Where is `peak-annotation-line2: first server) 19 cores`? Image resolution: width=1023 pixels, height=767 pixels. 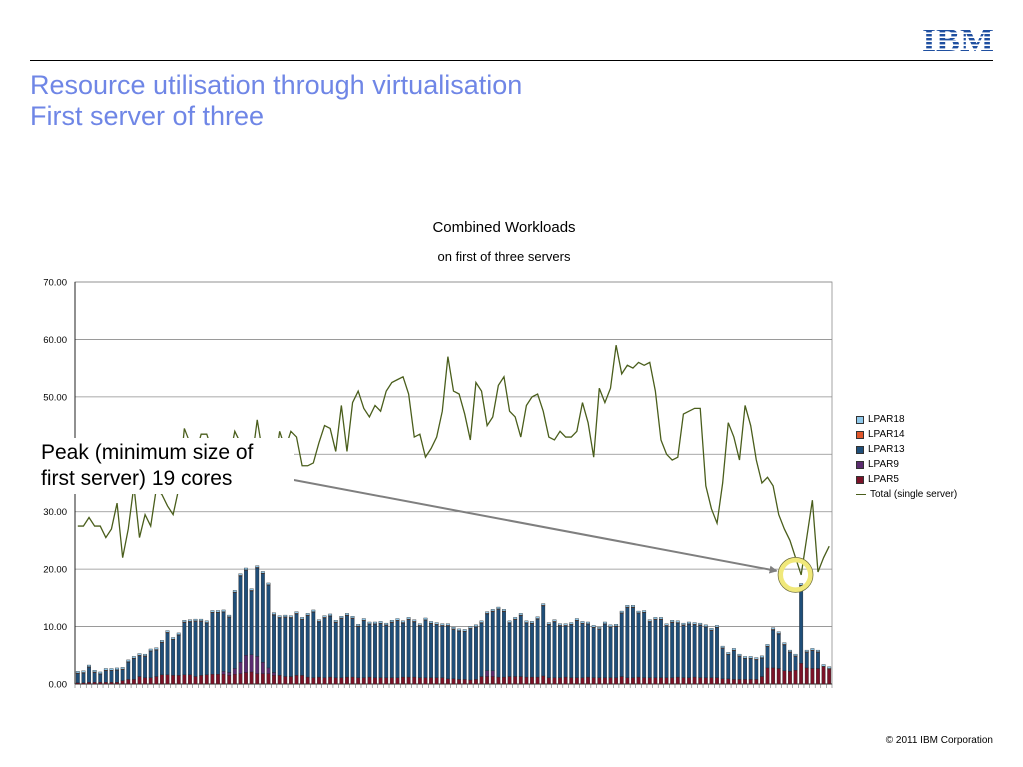 peak-annotation-line2: first server) 19 cores is located at coordinates (137, 478).